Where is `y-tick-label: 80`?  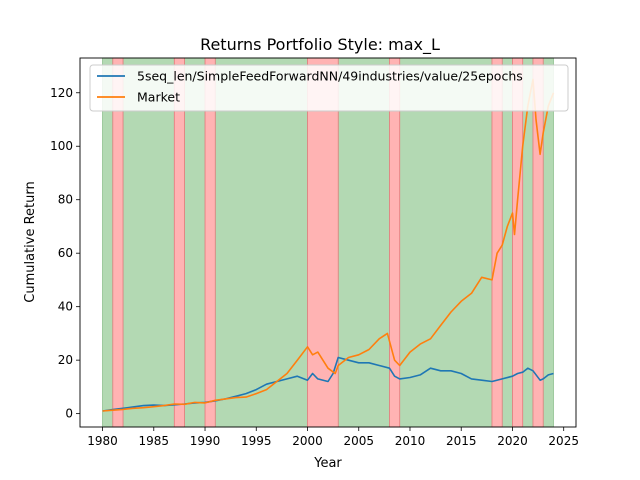 y-tick-label: 80 is located at coordinates (65, 200).